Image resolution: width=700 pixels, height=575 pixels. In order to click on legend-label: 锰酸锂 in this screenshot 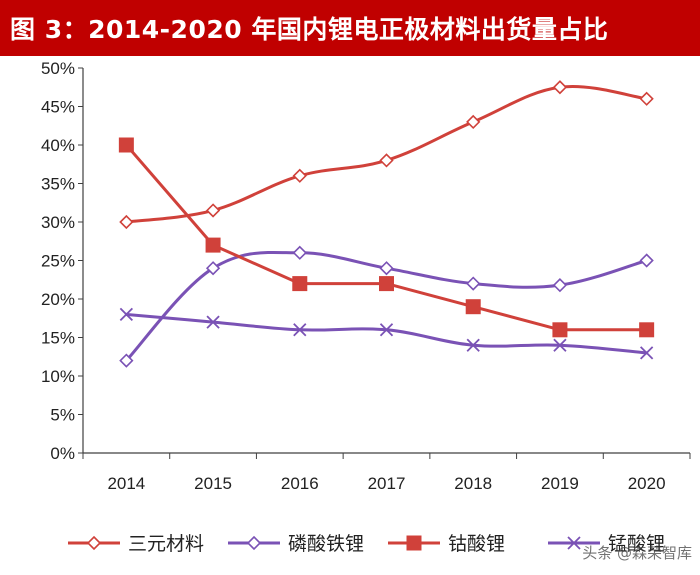, I will do `click(636, 544)`.